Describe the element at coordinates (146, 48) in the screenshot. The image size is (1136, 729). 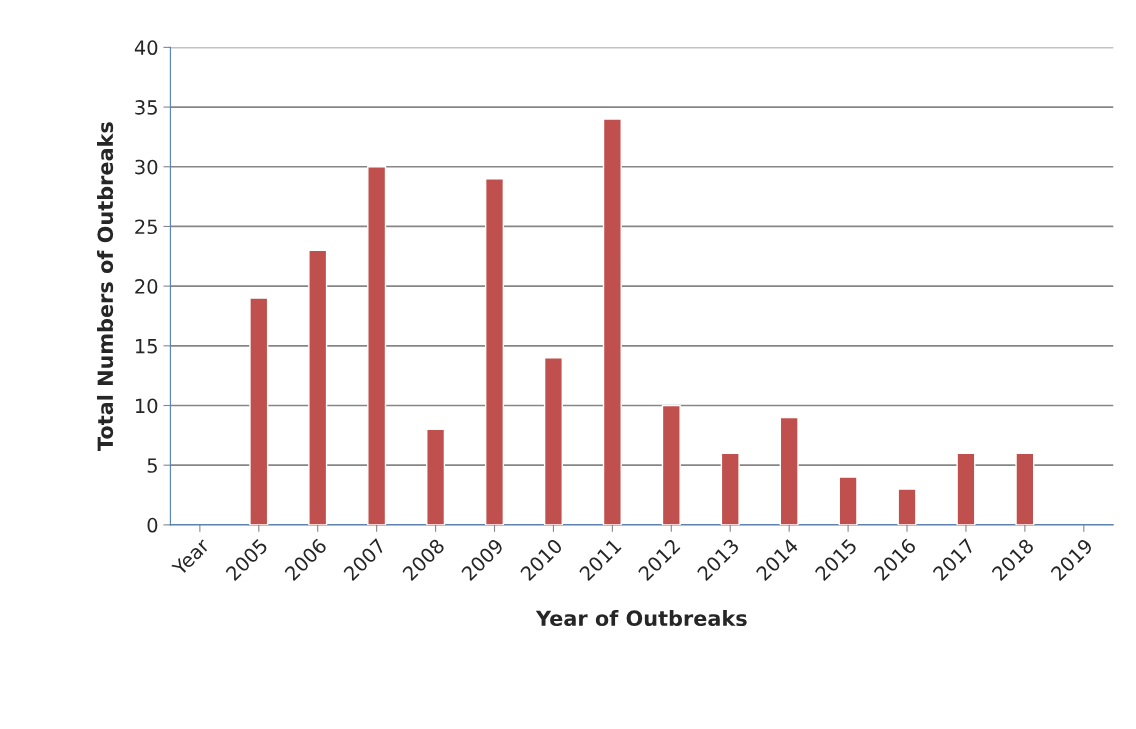
I see `y-tick-label: 40` at that location.